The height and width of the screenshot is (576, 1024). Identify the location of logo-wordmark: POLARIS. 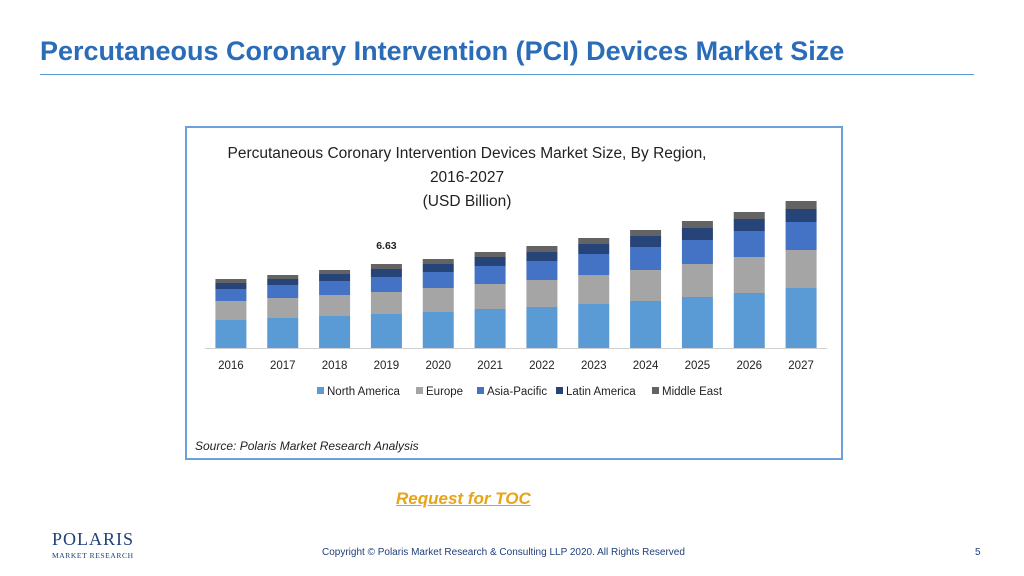
(93, 539).